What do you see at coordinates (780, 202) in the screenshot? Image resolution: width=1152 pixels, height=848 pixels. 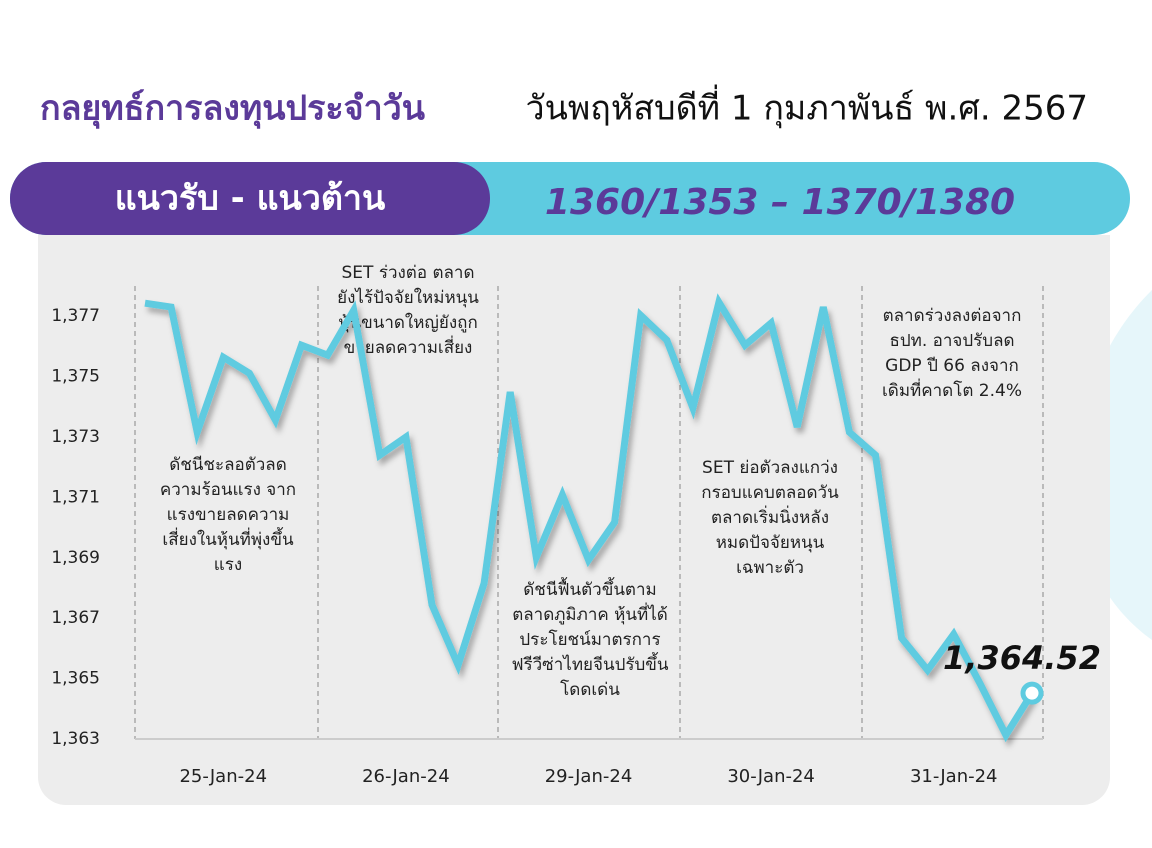 I see `banner-levels: 1360/1353 – 1370/1380` at bounding box center [780, 202].